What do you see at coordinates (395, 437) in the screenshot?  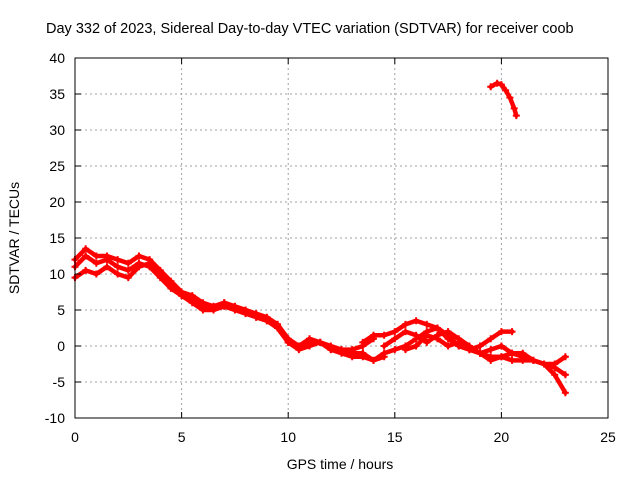 I see `x-tick-label: 15` at bounding box center [395, 437].